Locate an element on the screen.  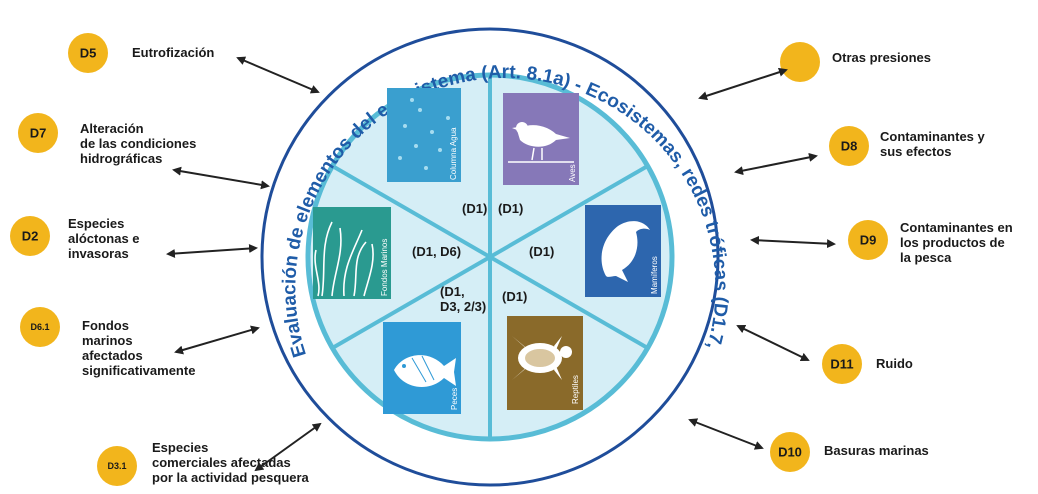
wheel-spoke is located at coordinates (490, 257).